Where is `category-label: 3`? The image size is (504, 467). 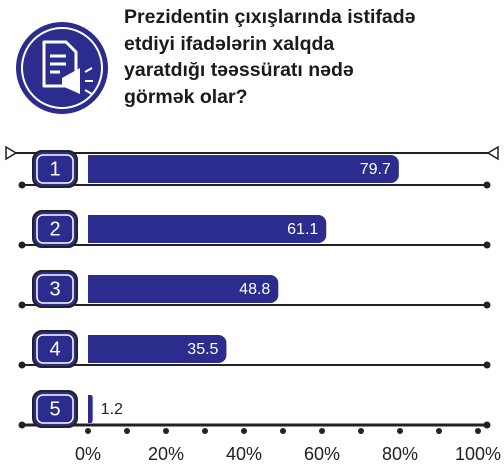 category-label: 3 is located at coordinates (54, 289).